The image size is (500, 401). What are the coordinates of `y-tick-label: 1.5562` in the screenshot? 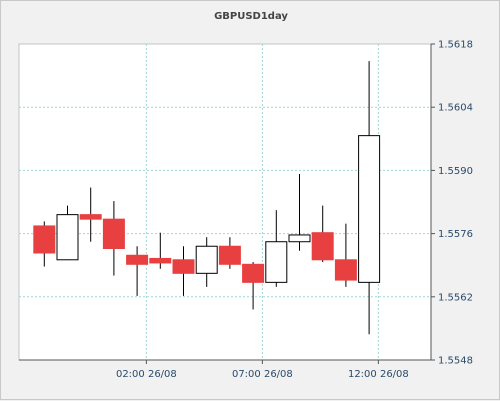 It's located at (455, 297).